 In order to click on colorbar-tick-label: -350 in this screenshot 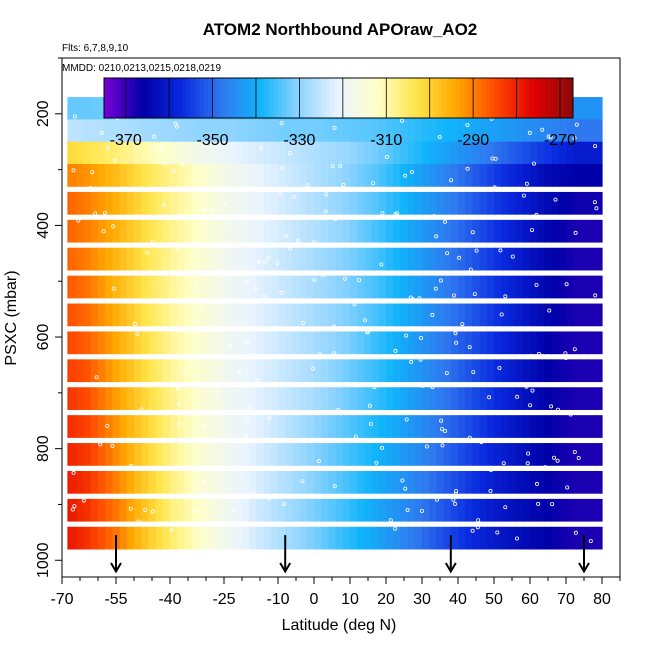, I will do `click(213, 140)`.